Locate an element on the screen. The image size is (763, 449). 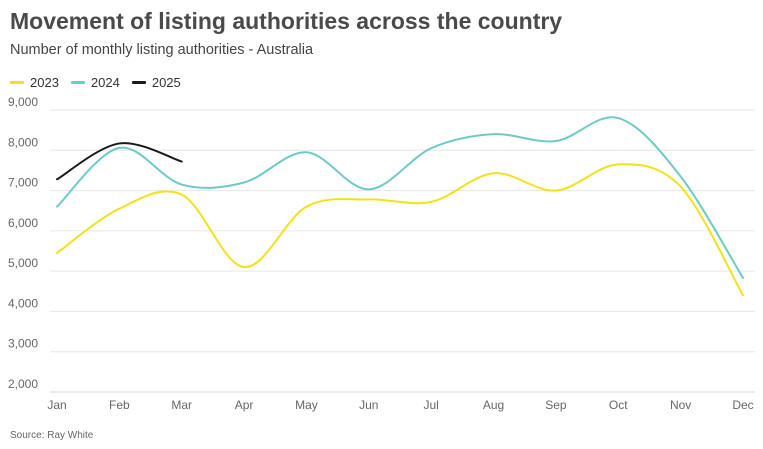
legend-item-2025: 2025 is located at coordinates (156, 82).